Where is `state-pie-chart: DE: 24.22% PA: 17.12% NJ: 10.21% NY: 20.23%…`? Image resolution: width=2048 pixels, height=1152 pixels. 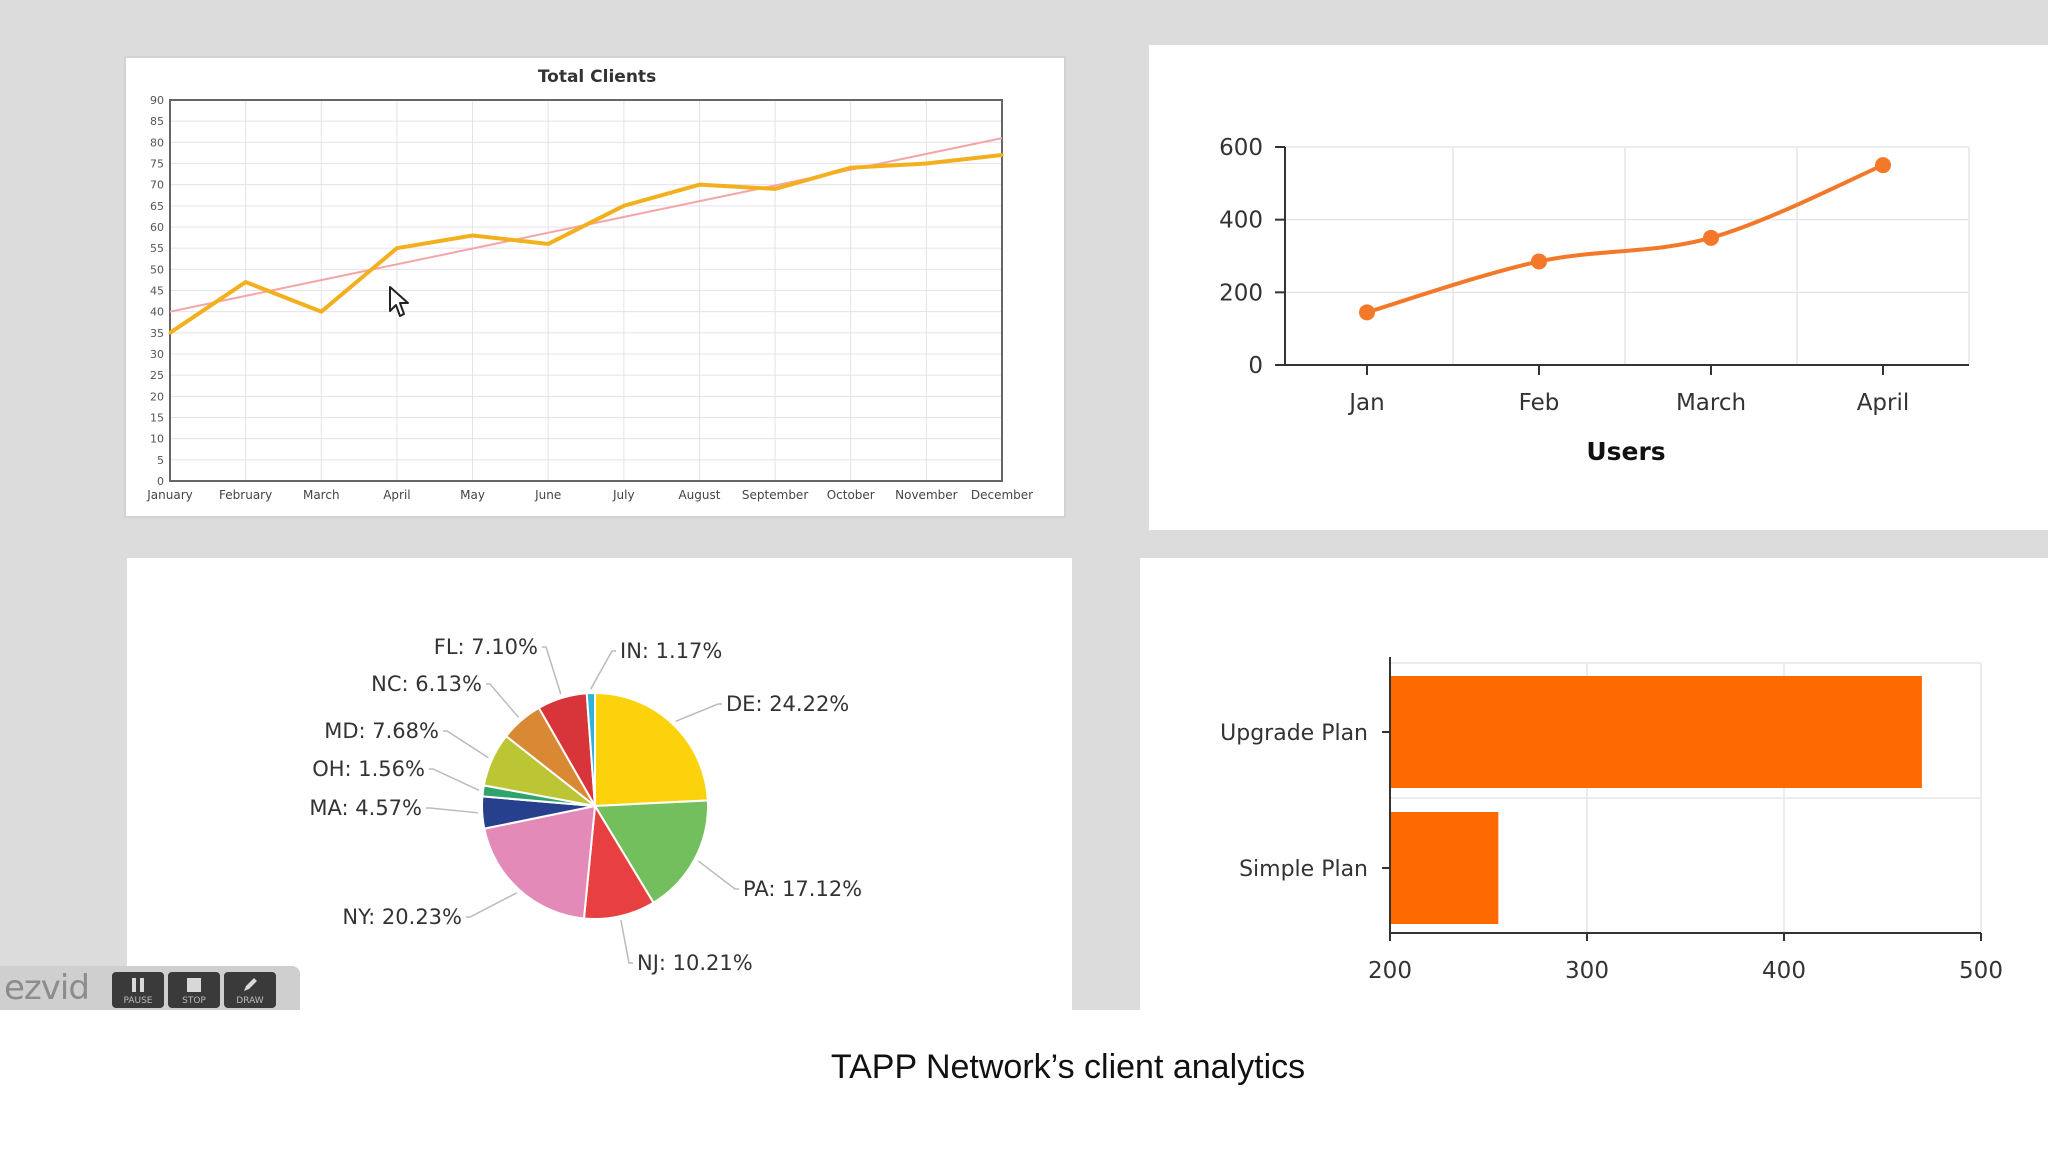 state-pie-chart: DE: 24.22% PA: 17.12% NJ: 10.21% NY: 20.23%… is located at coordinates (585, 805).